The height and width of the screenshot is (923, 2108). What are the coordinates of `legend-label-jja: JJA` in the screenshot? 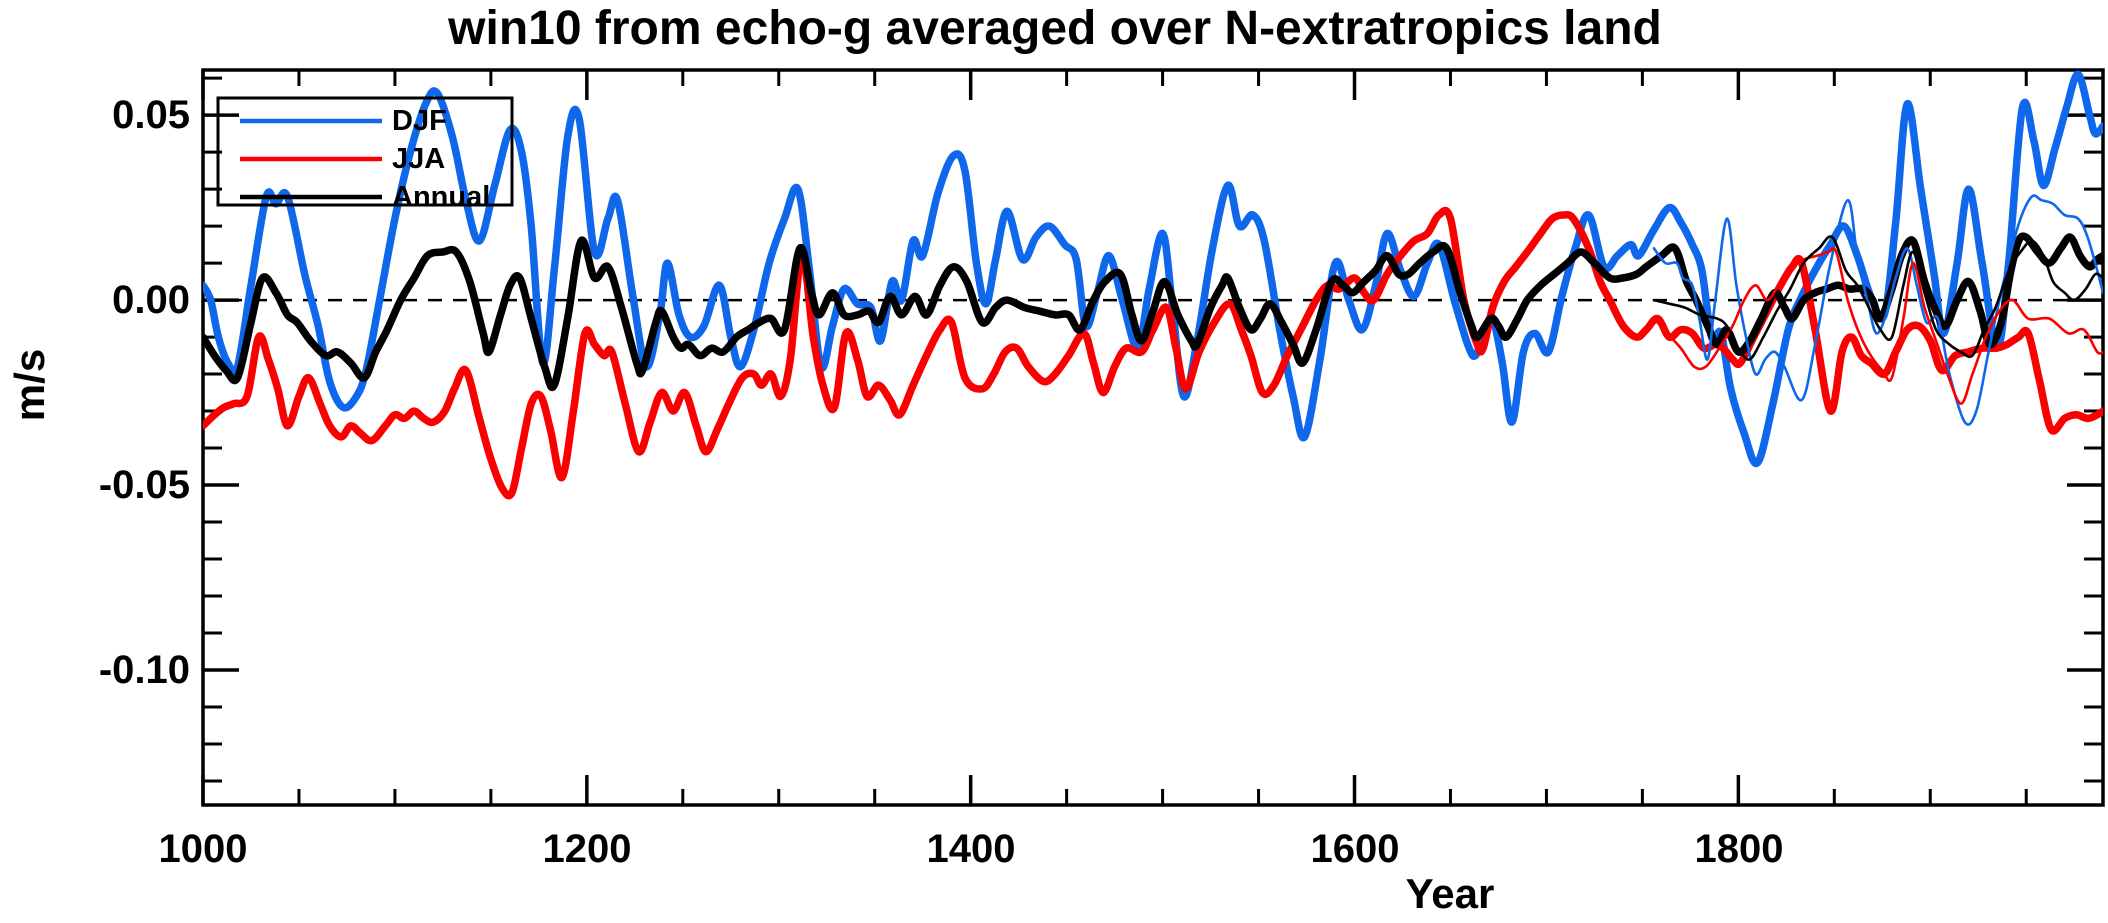 It's located at (418, 159).